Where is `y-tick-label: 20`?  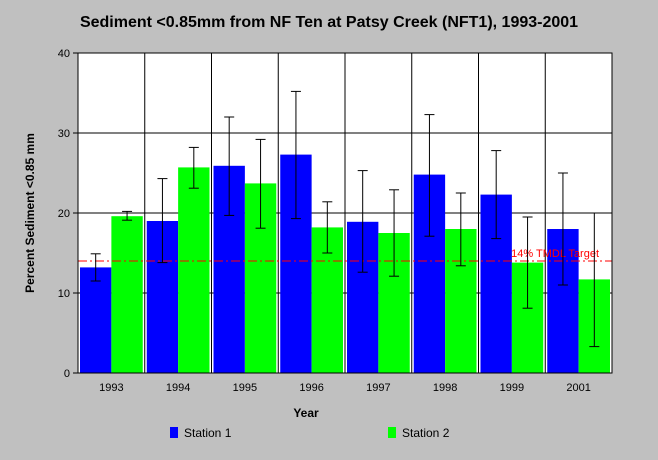
y-tick-label: 20 is located at coordinates (64, 214).